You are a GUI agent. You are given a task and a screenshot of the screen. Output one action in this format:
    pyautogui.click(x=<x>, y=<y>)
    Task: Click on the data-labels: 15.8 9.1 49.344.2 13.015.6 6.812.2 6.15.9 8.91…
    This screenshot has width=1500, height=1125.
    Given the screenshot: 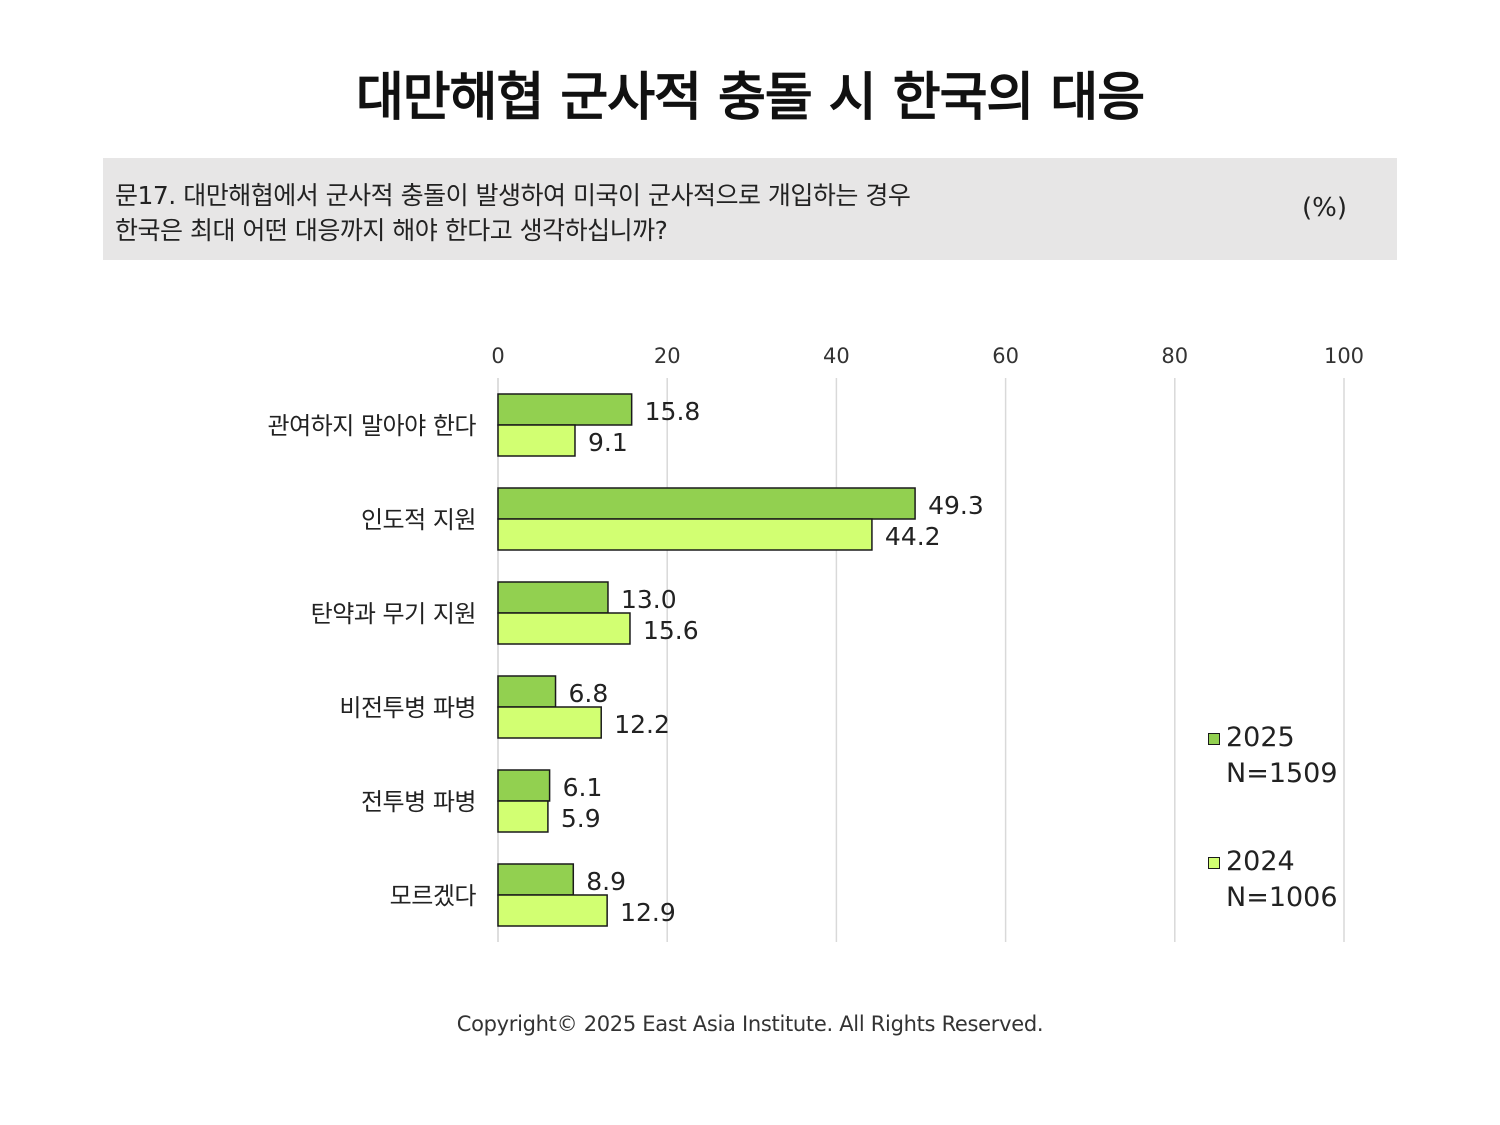 What is the action you would take?
    pyautogui.click(x=772, y=662)
    